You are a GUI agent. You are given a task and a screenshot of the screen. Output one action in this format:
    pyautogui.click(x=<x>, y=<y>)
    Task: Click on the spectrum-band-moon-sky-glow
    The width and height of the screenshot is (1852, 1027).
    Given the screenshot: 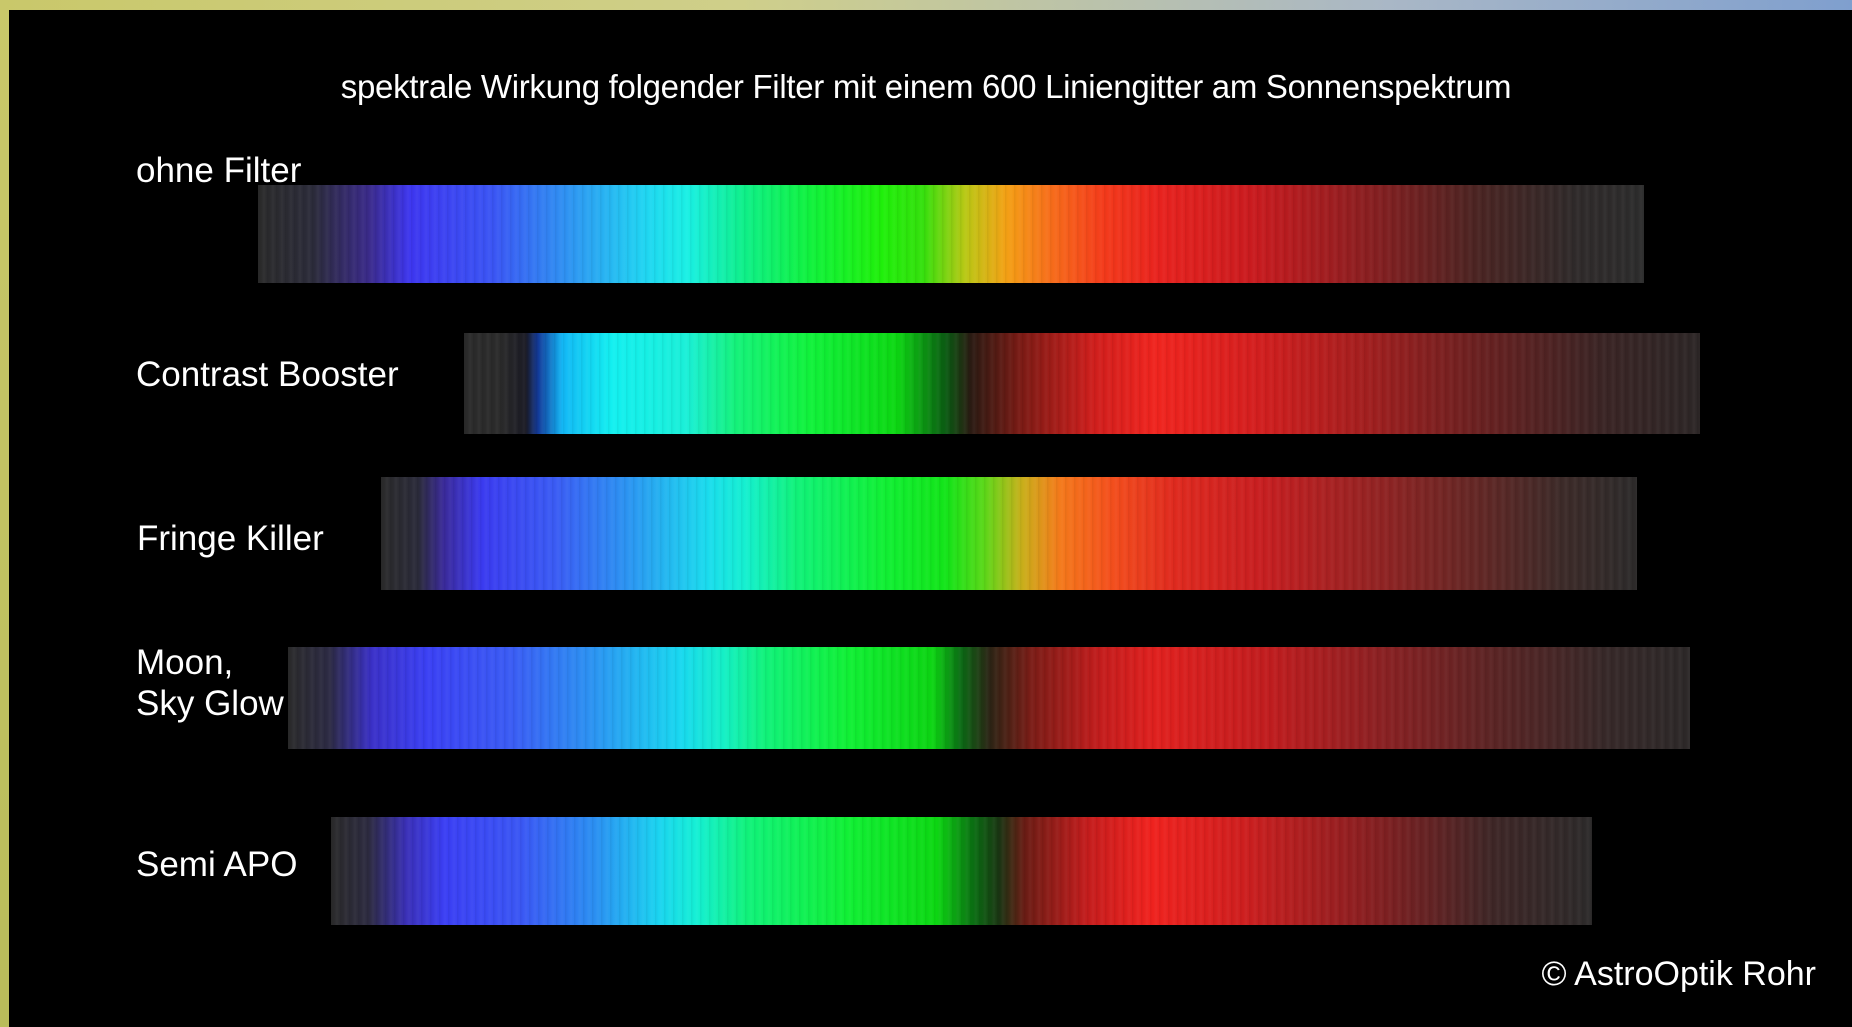 What is the action you would take?
    pyautogui.click(x=989, y=698)
    